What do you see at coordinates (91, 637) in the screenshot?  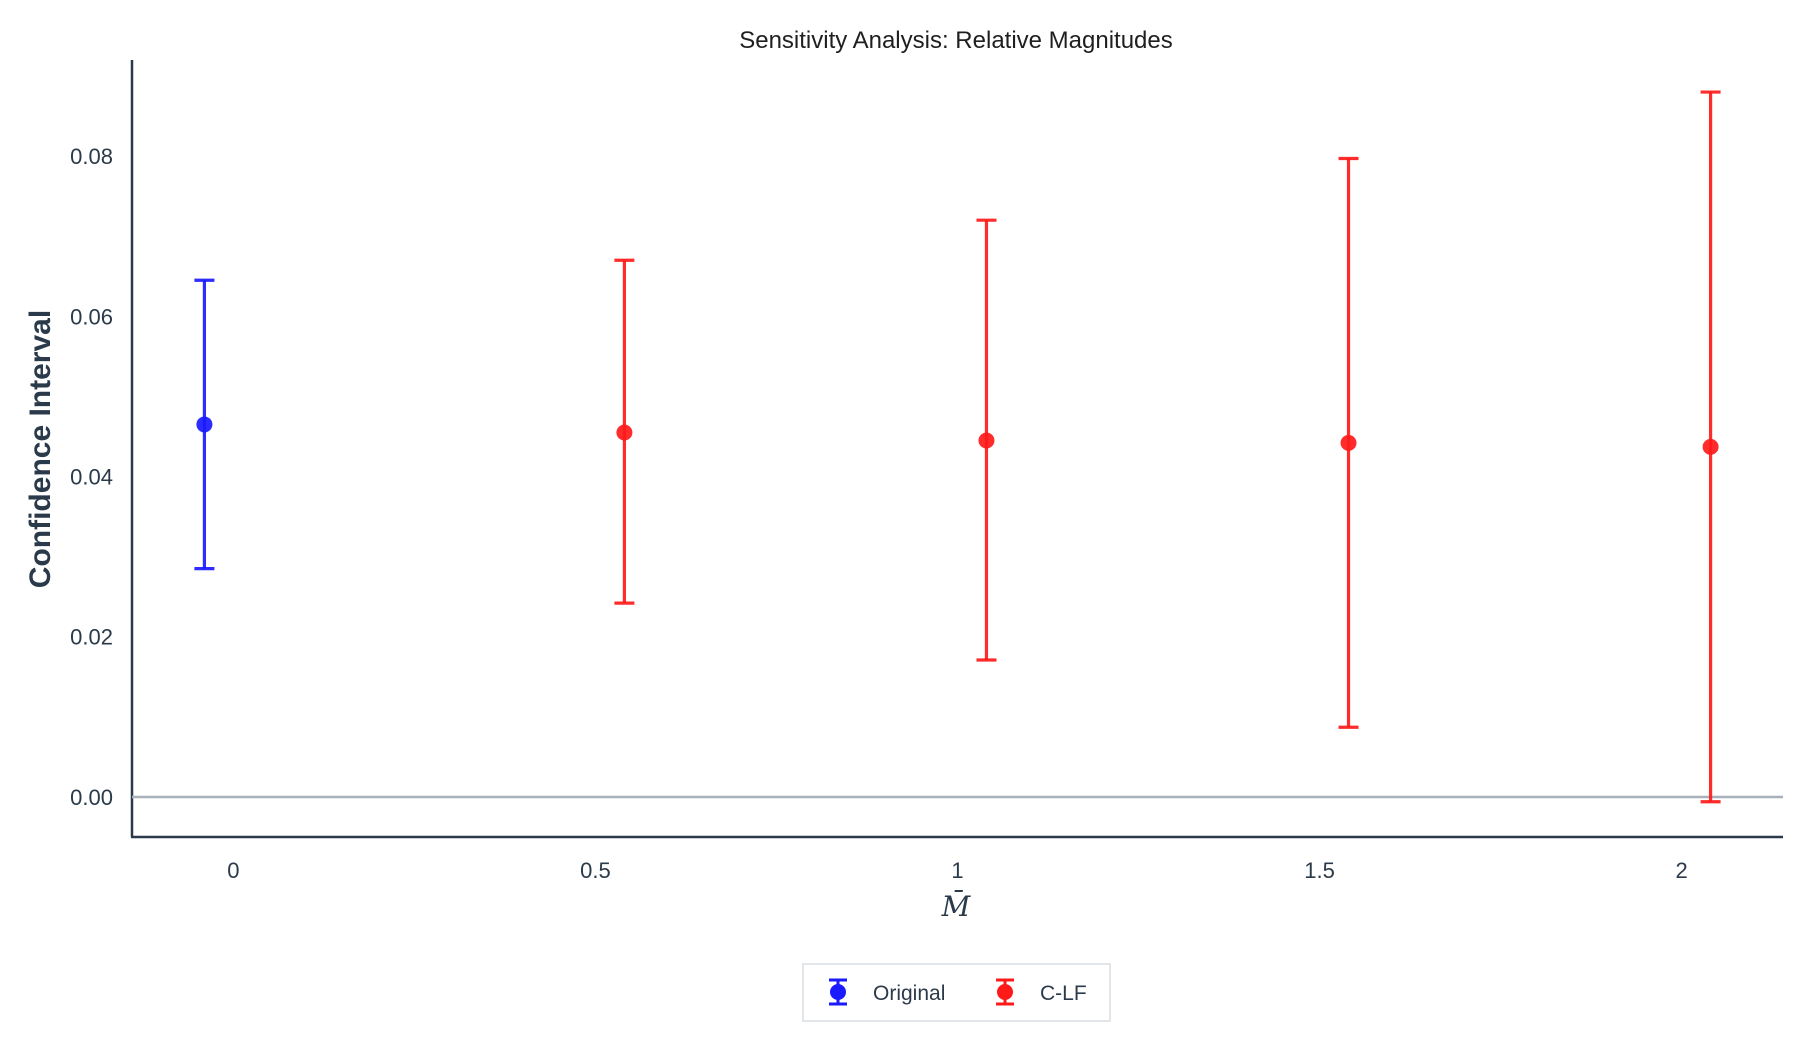 I see `y-tick-label-1: 0.02` at bounding box center [91, 637].